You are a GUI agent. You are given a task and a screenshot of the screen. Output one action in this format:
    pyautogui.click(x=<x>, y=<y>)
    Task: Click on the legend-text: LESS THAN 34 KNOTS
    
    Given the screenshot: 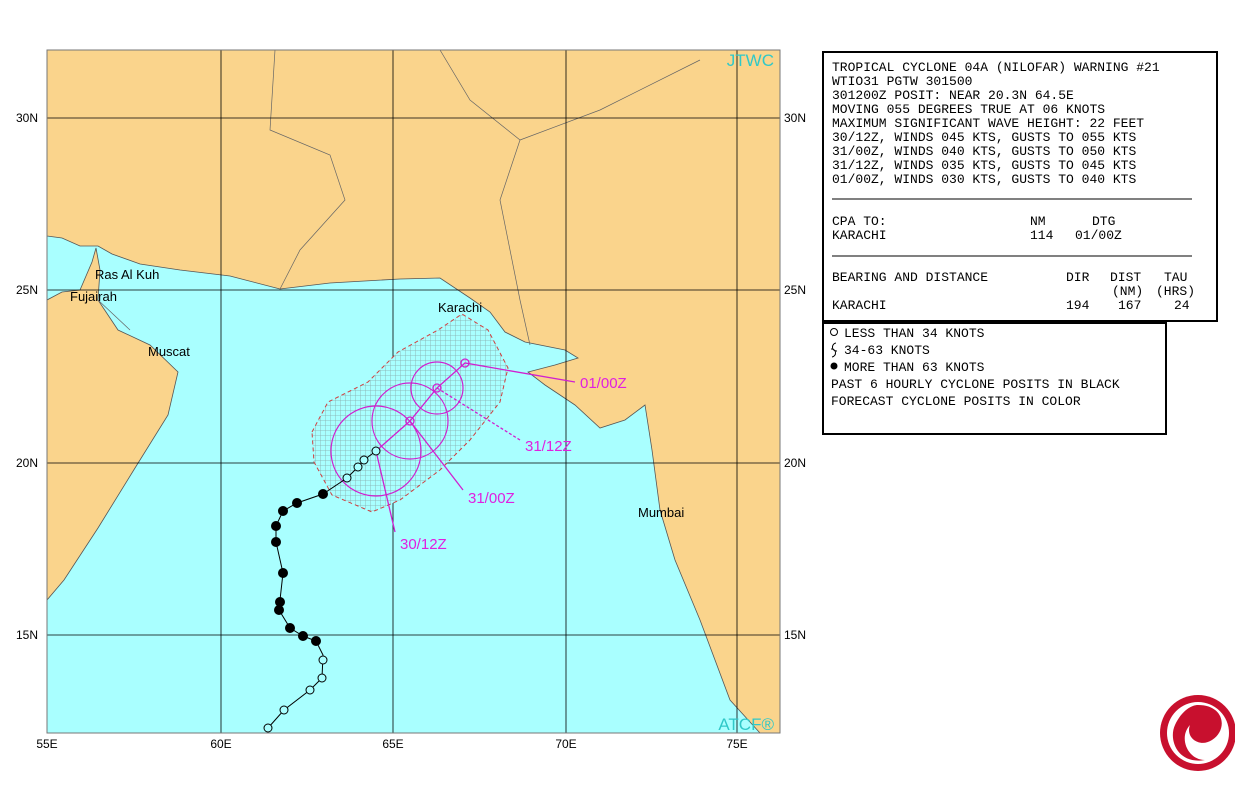 What is the action you would take?
    pyautogui.click(x=914, y=333)
    